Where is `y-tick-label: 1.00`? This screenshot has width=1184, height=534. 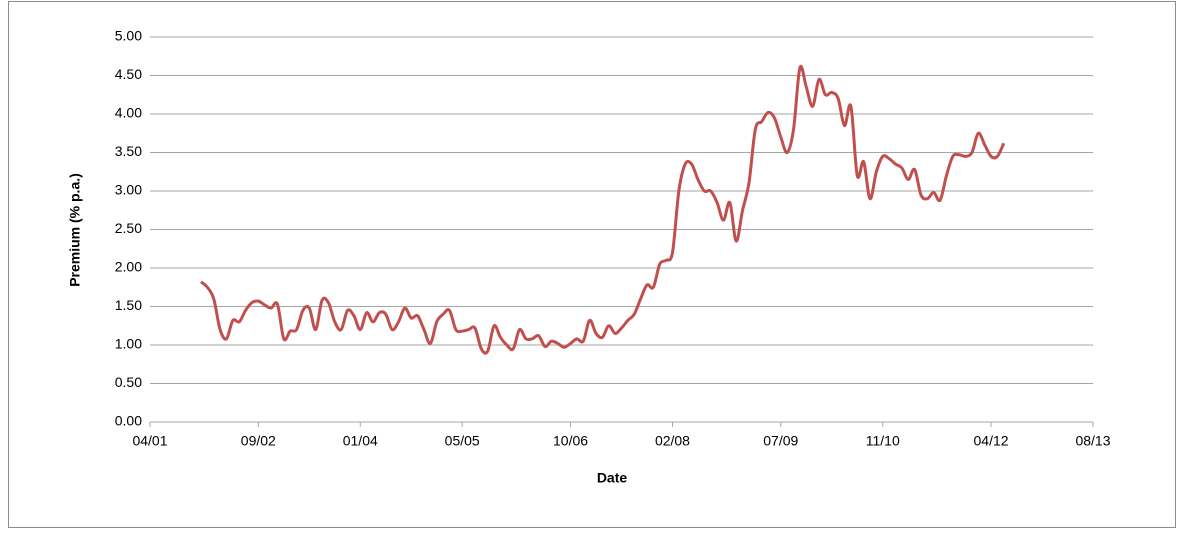
y-tick-label: 1.00 is located at coordinates (128, 344).